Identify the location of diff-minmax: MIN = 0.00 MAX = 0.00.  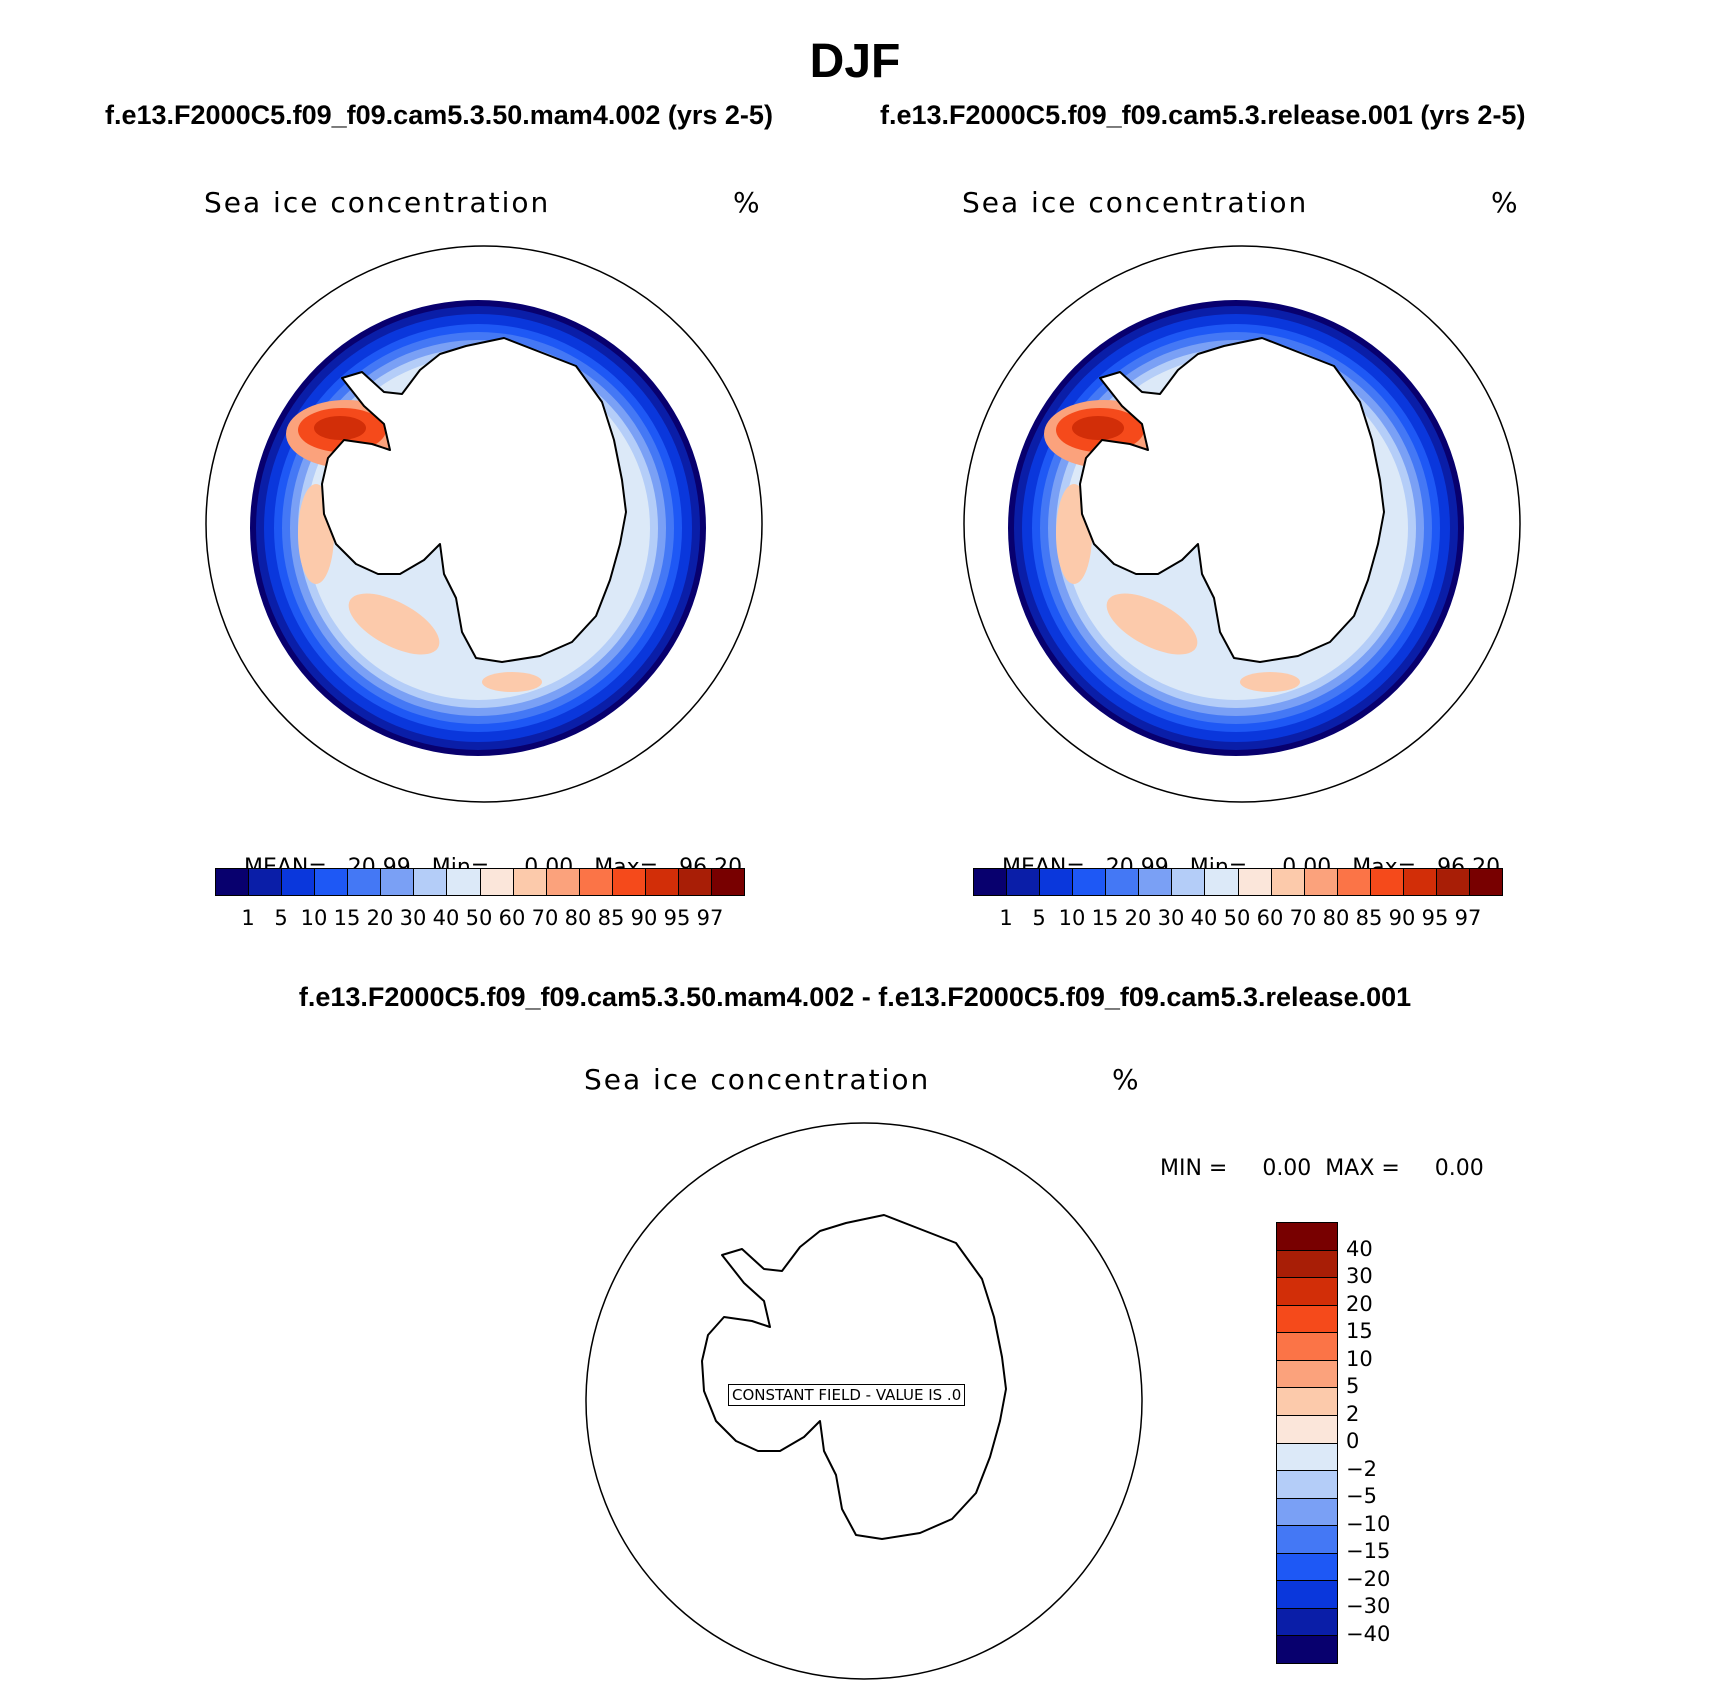
(1322, 1168).